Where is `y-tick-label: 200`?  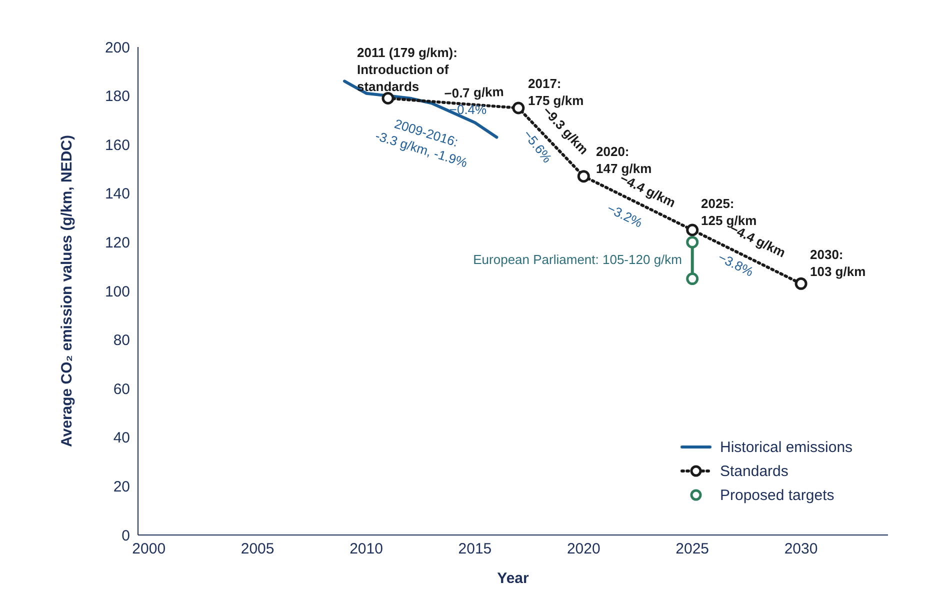
y-tick-label: 200 is located at coordinates (117, 47).